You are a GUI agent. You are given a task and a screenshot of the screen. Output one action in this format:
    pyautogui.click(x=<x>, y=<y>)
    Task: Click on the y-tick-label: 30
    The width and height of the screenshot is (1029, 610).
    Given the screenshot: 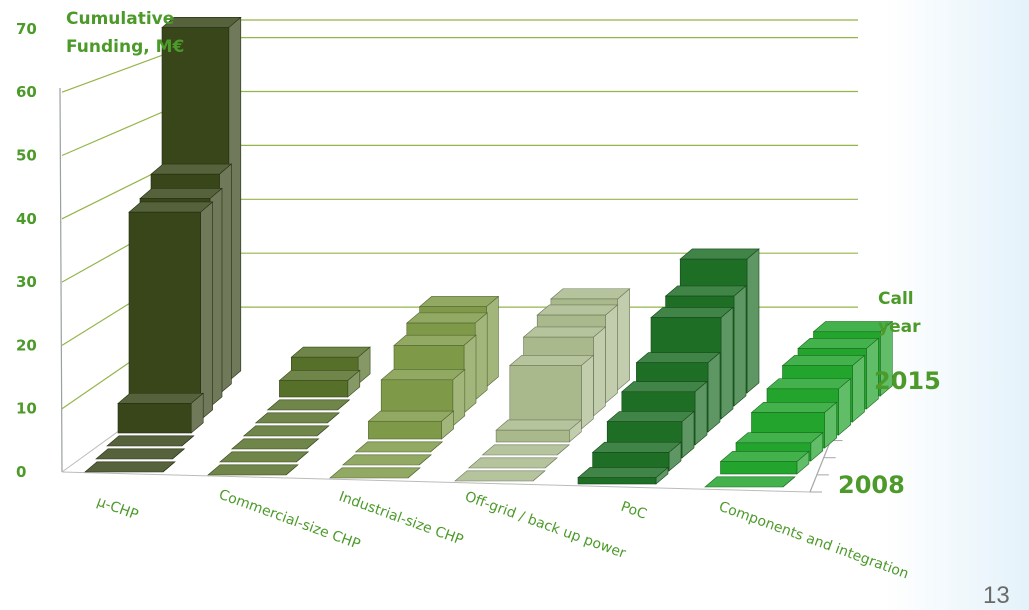 What is the action you would take?
    pyautogui.click(x=26, y=282)
    